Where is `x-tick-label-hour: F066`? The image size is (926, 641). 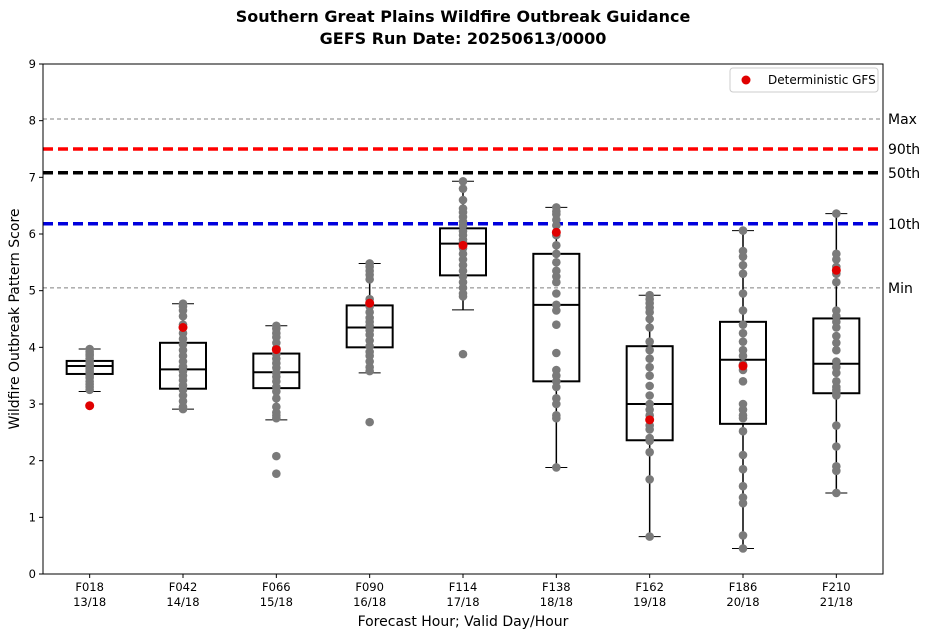
x-tick-label-hour: F066 is located at coordinates (276, 587).